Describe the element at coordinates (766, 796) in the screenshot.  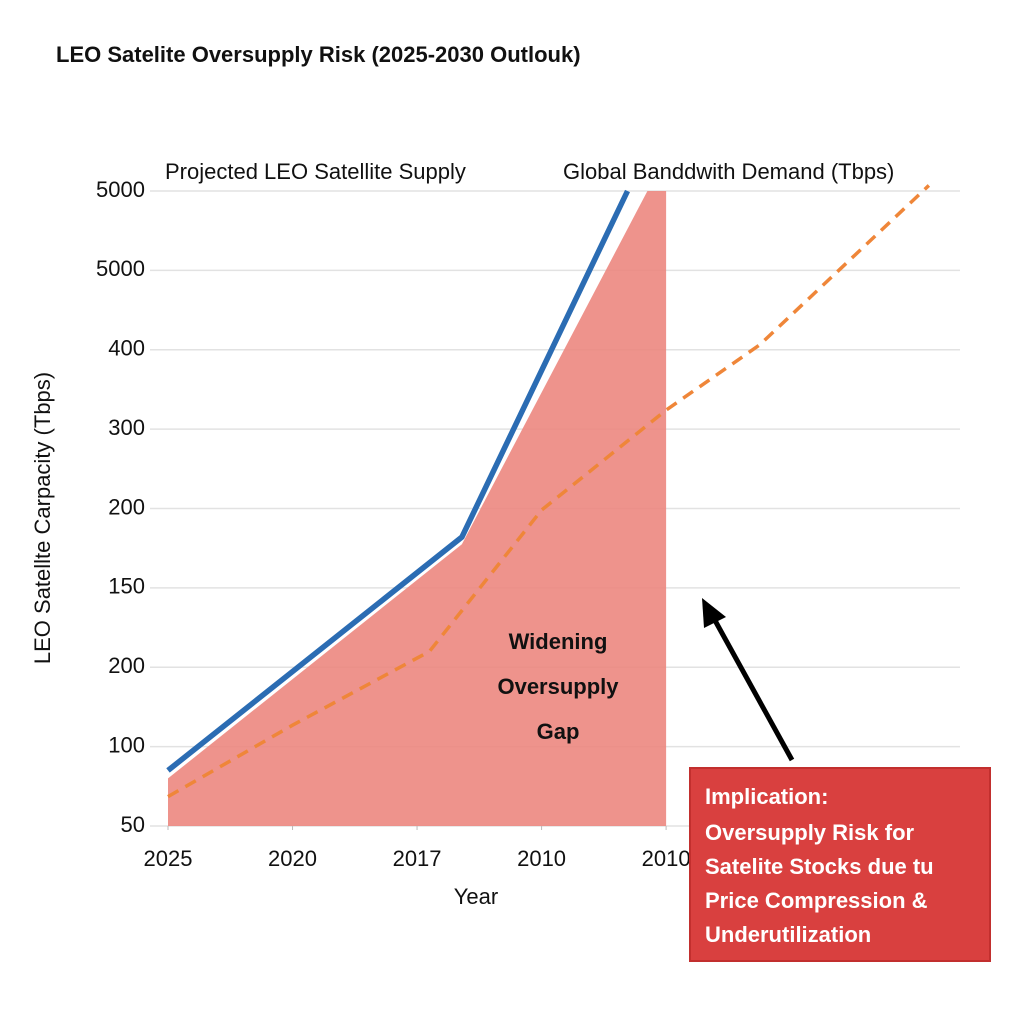
I see `callout-title: Implication:` at that location.